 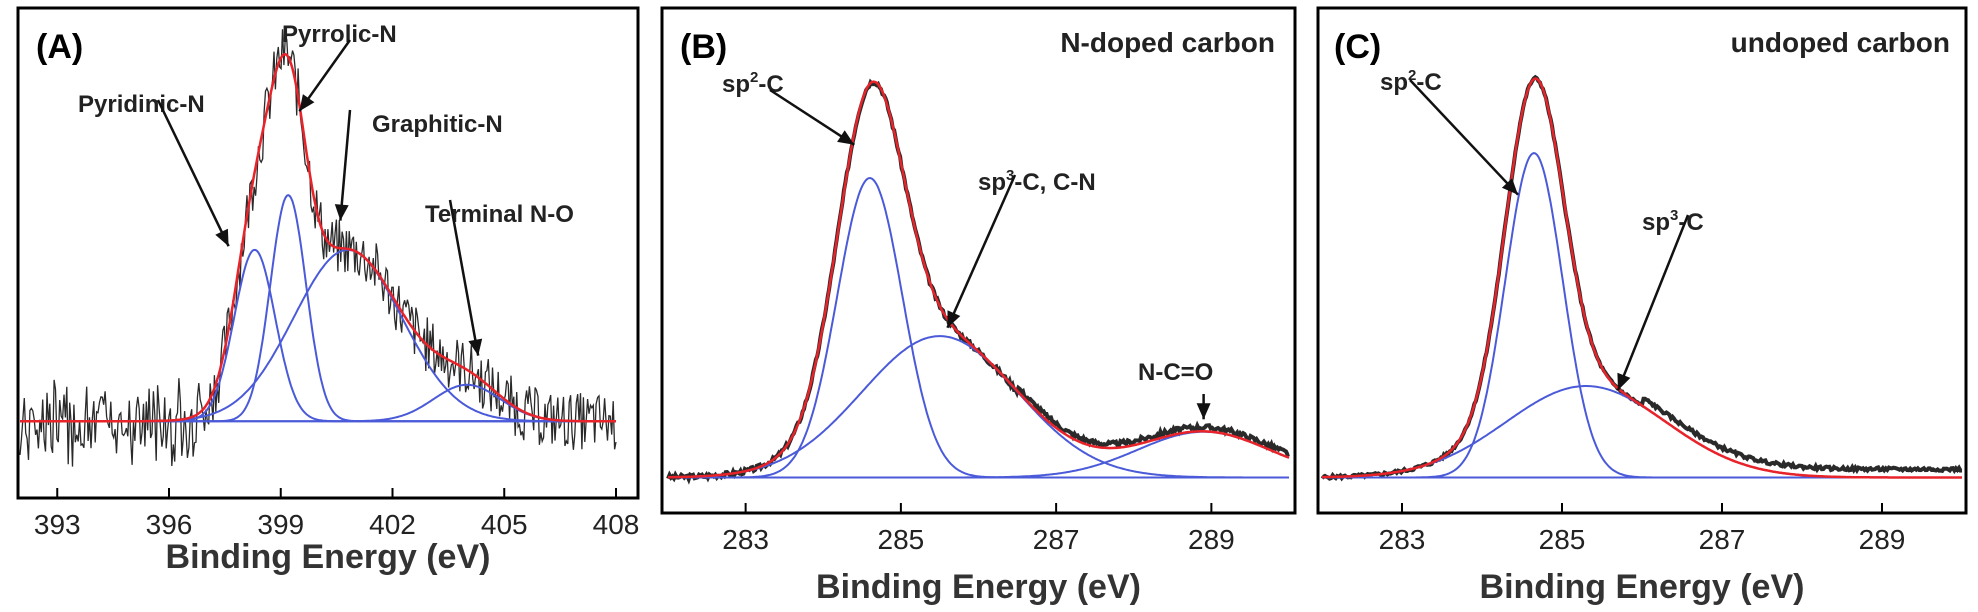 What do you see at coordinates (437, 124) in the screenshot?
I see `peak-annotation: Graphitic-N` at bounding box center [437, 124].